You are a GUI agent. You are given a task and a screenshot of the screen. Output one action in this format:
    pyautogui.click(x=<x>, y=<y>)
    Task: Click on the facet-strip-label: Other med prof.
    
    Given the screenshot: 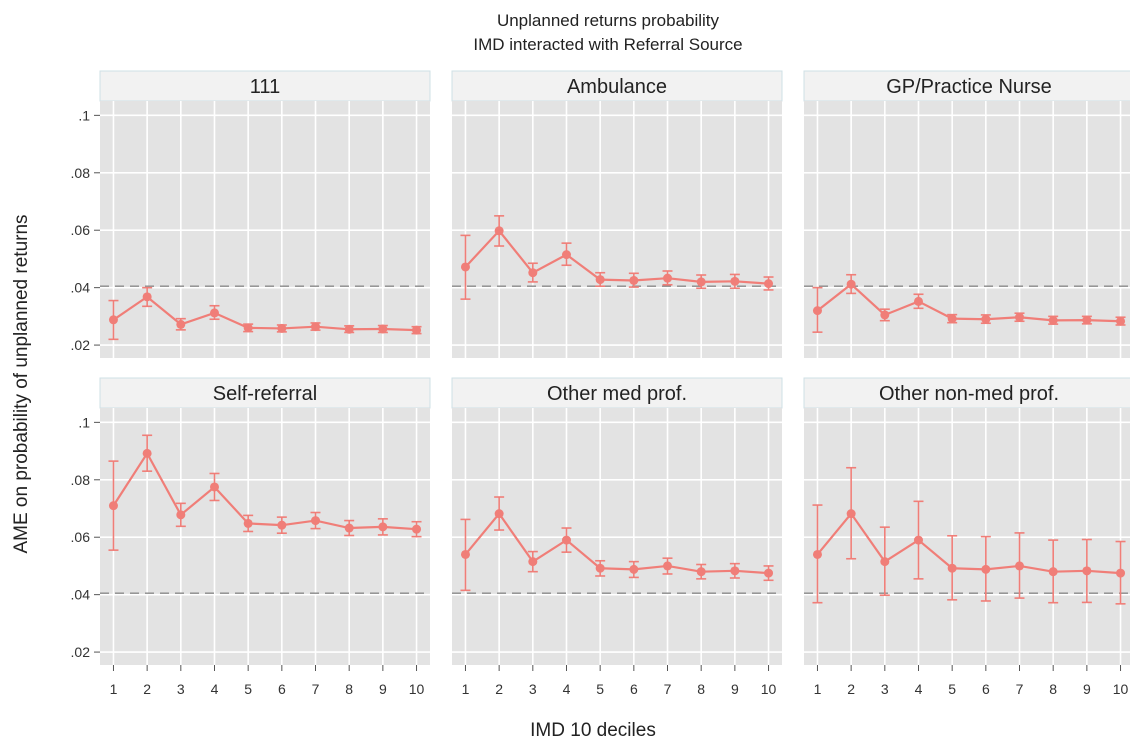 What is the action you would take?
    pyautogui.click(x=617, y=394)
    